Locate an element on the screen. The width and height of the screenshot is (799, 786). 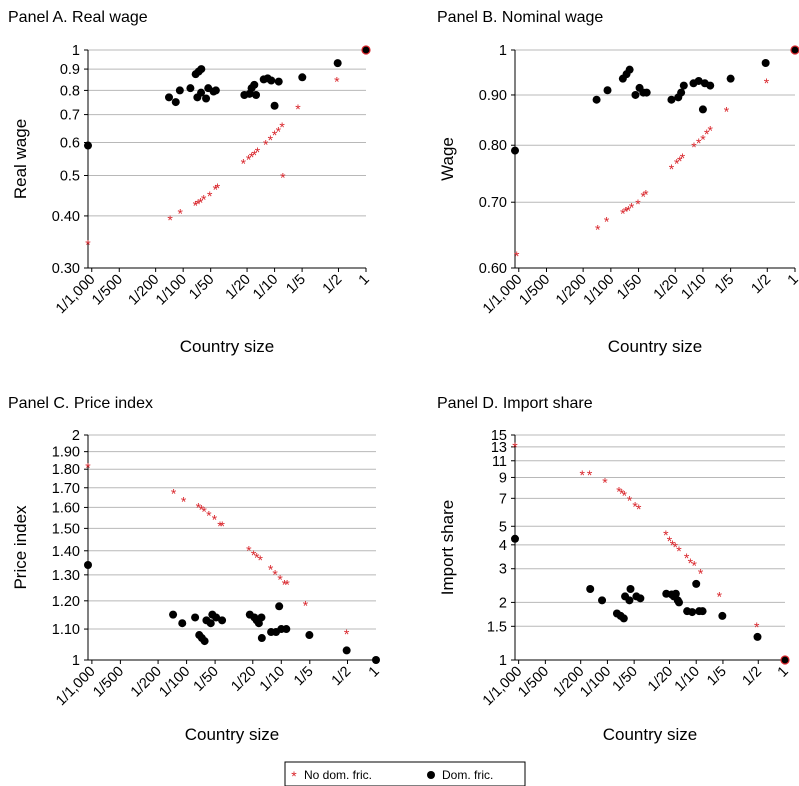
y-tick-label: 2 is located at coordinates (76, 436).